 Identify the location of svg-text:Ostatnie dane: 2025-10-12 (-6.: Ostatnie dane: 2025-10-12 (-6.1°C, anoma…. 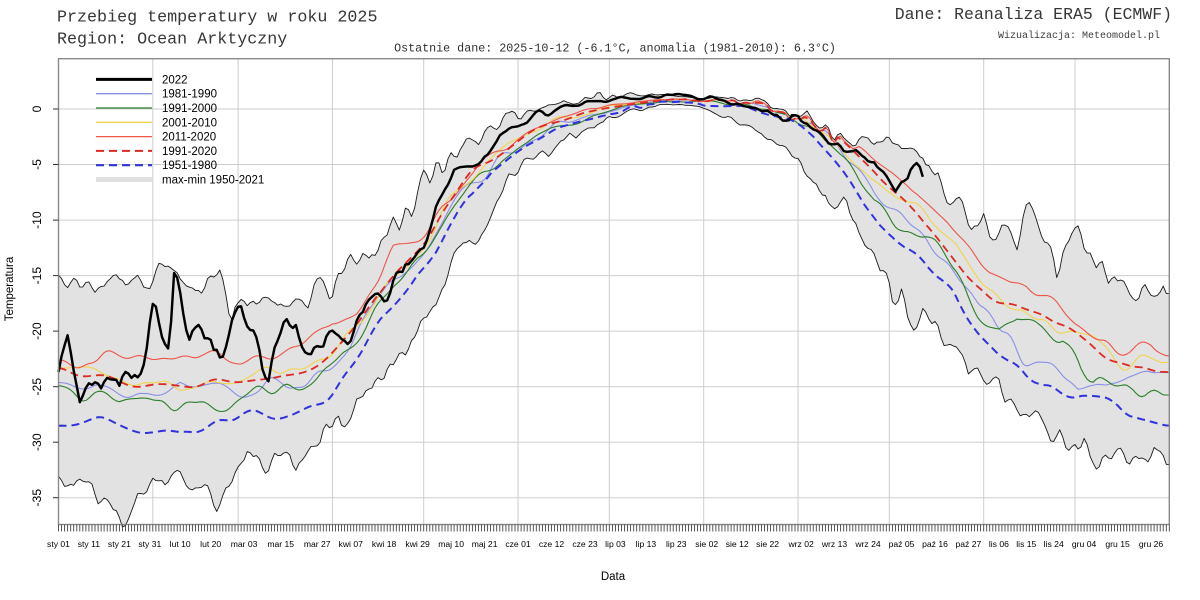
(615, 49).